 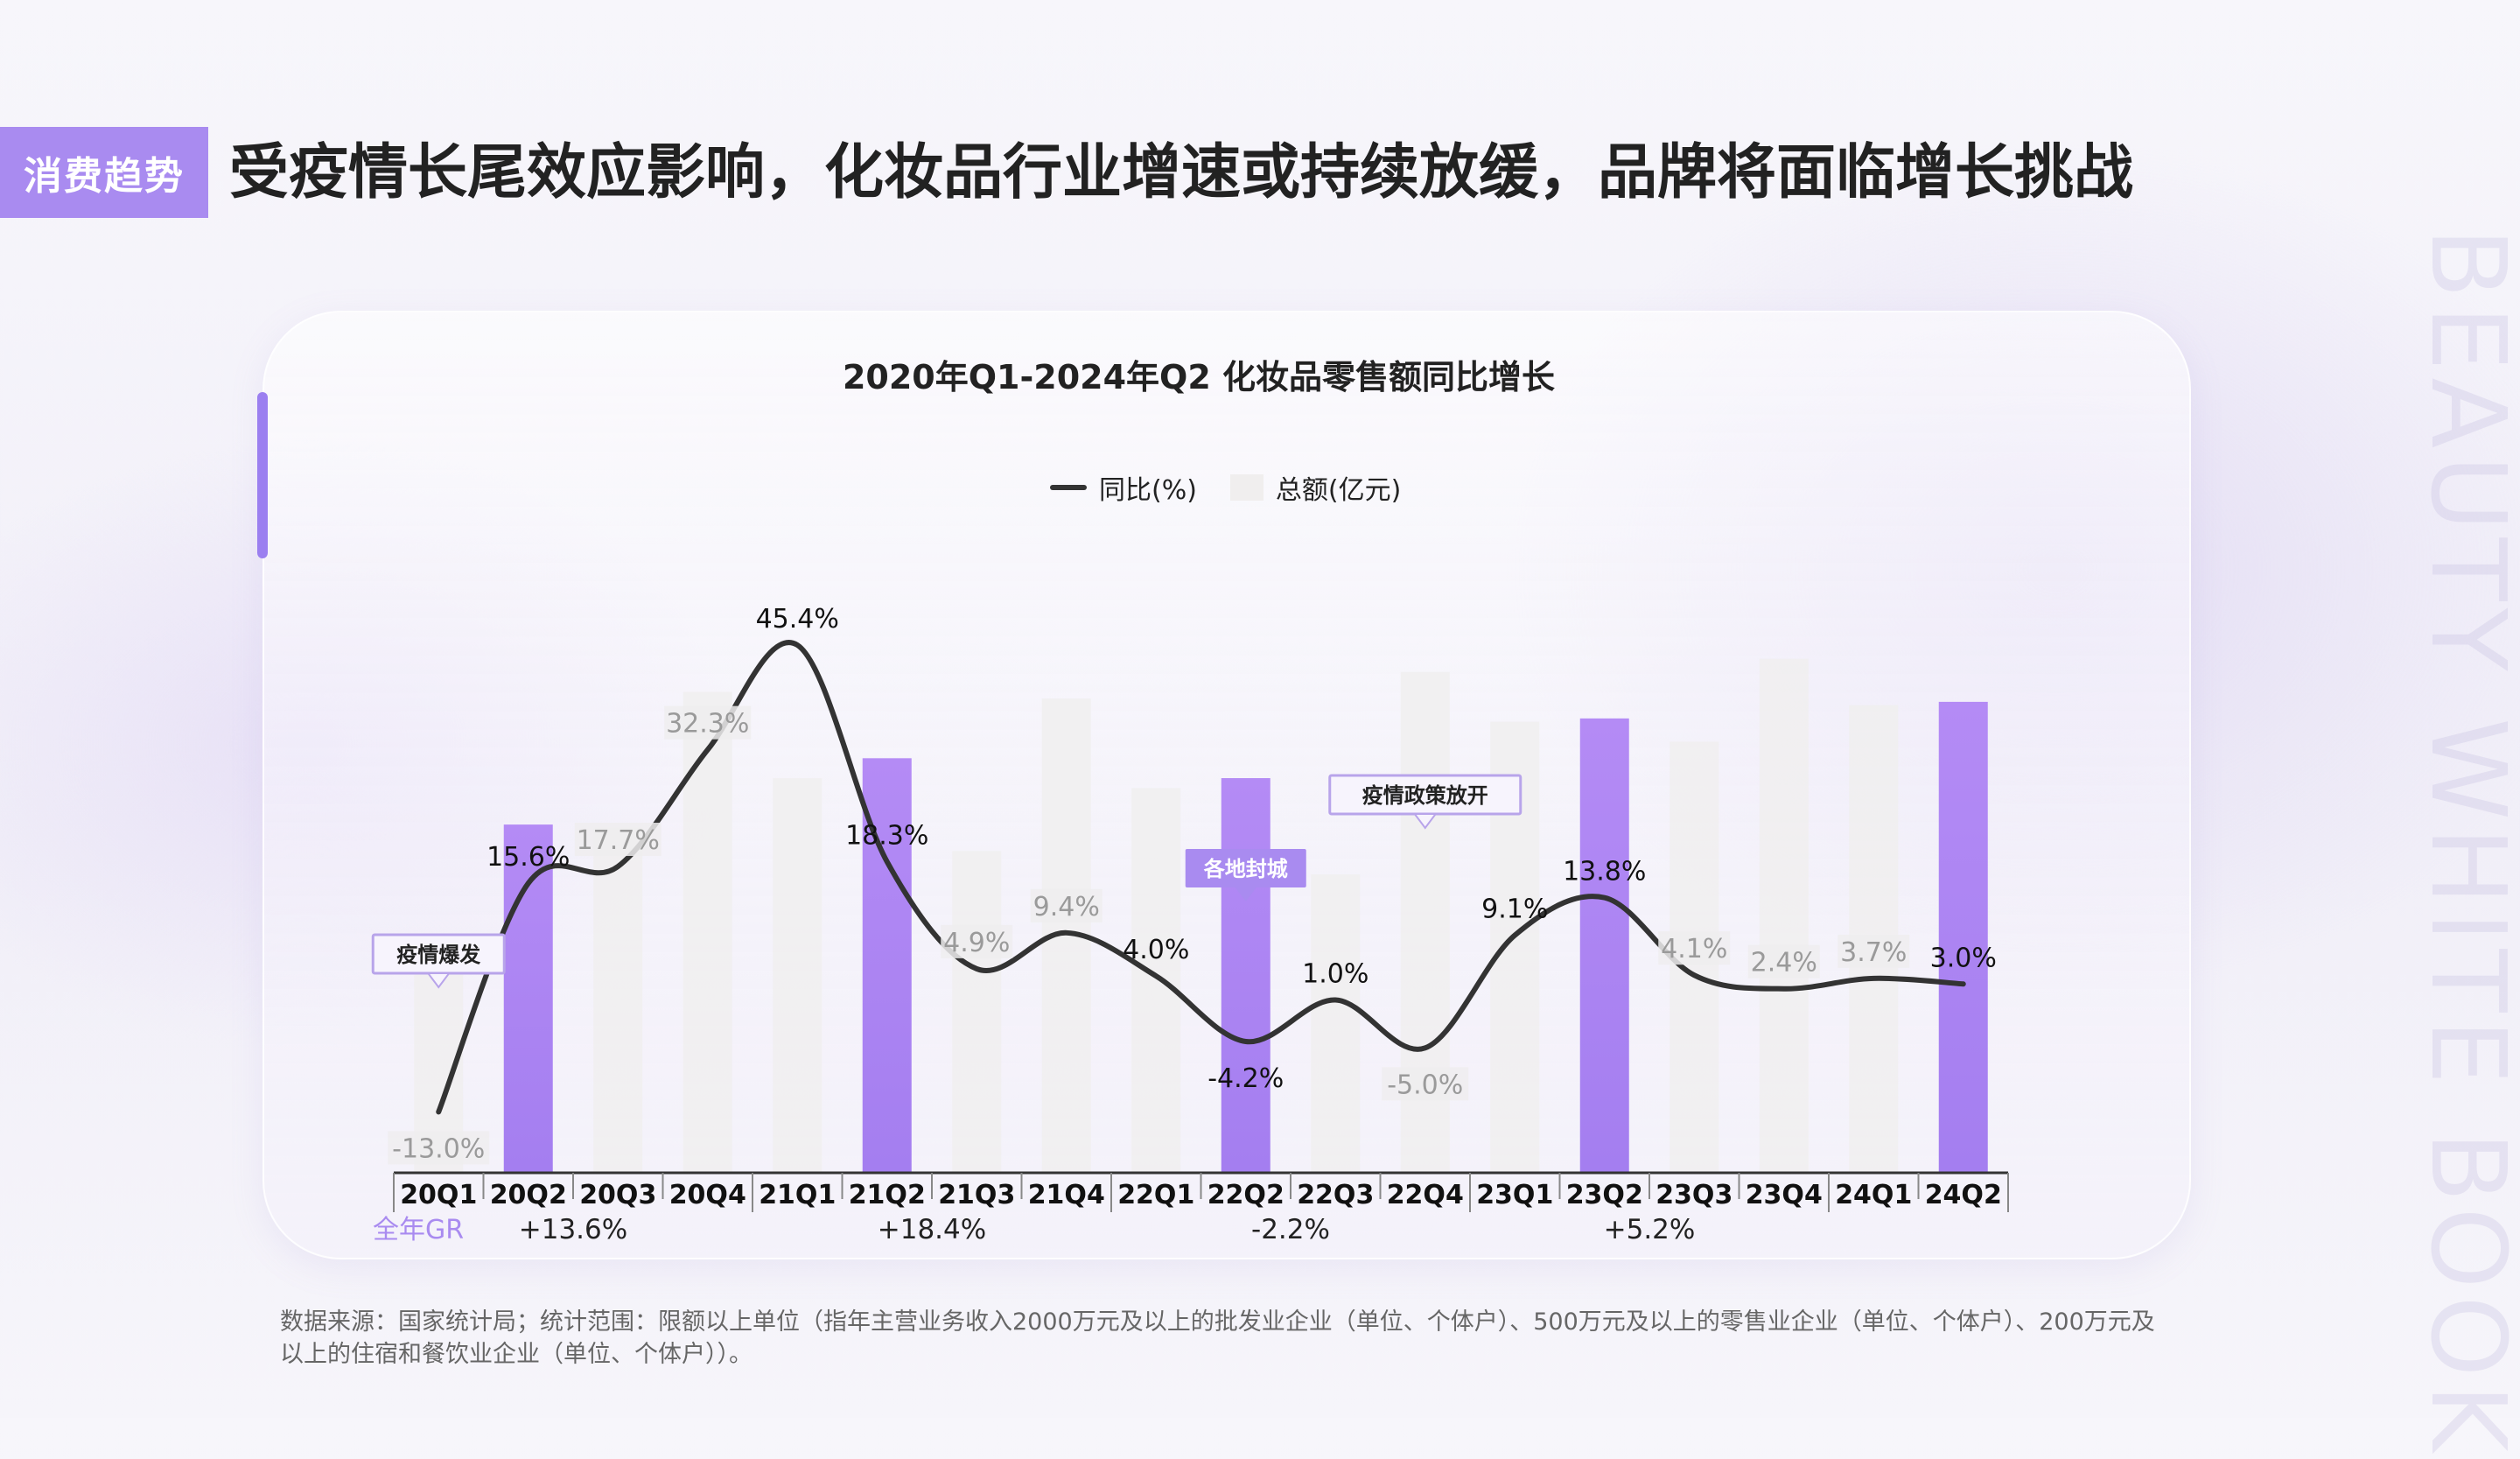 I want to click on data-label-21Q3: 4.9%, so click(x=976, y=943).